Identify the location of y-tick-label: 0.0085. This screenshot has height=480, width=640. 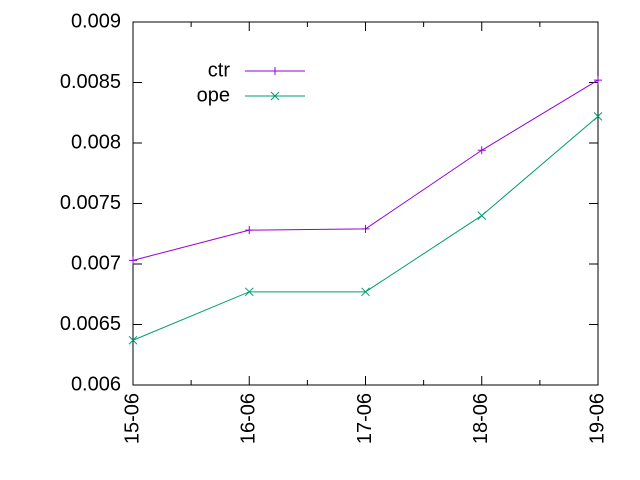
(90, 82).